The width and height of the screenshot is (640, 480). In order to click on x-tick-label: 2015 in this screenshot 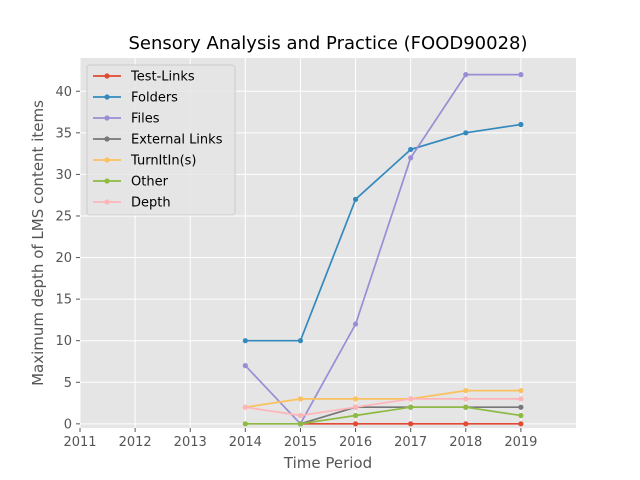, I will do `click(300, 442)`.